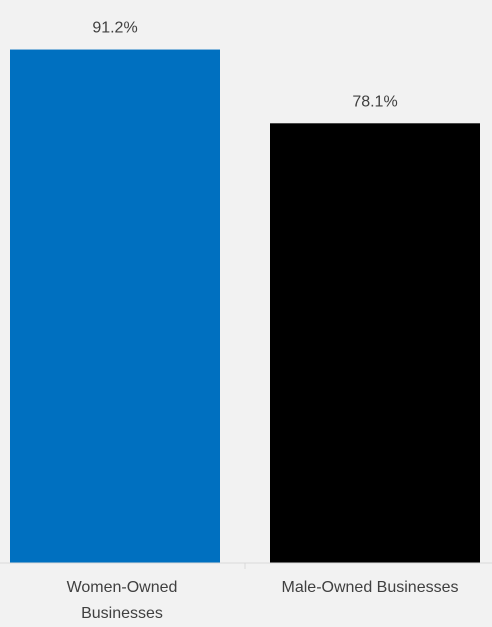 Image resolution: width=492 pixels, height=627 pixels. Describe the element at coordinates (122, 587) in the screenshot. I see `category-label-1-line-1: Women-Owned` at that location.